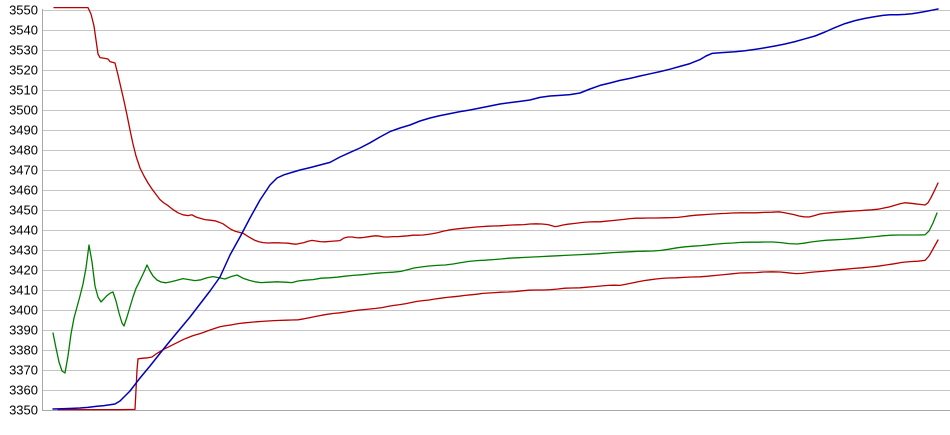 The height and width of the screenshot is (435, 950). What do you see at coordinates (23, 290) in the screenshot?
I see `y-tick-label: 3410` at bounding box center [23, 290].